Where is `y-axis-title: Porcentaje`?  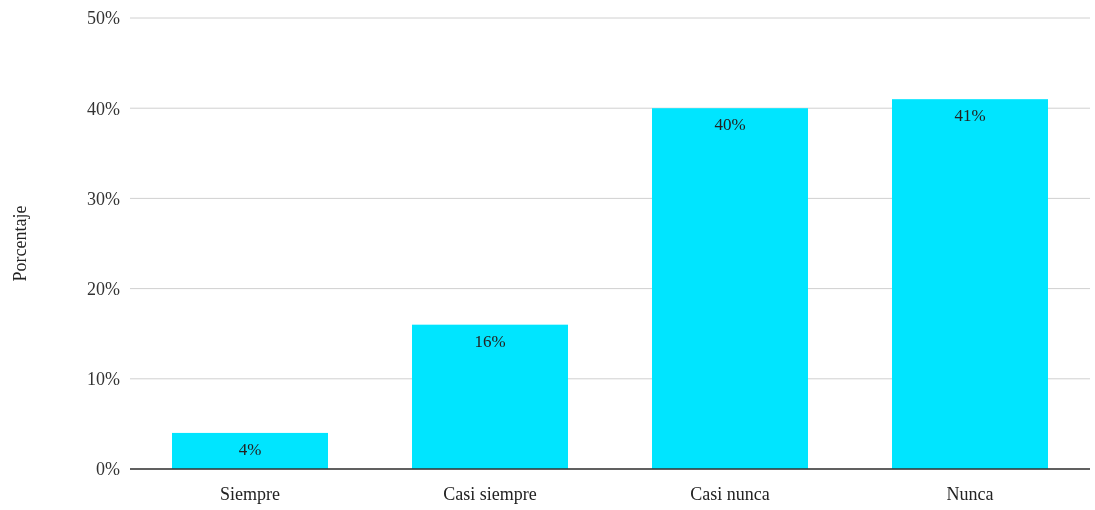
y-axis-title: Porcentaje is located at coordinates (20, 243).